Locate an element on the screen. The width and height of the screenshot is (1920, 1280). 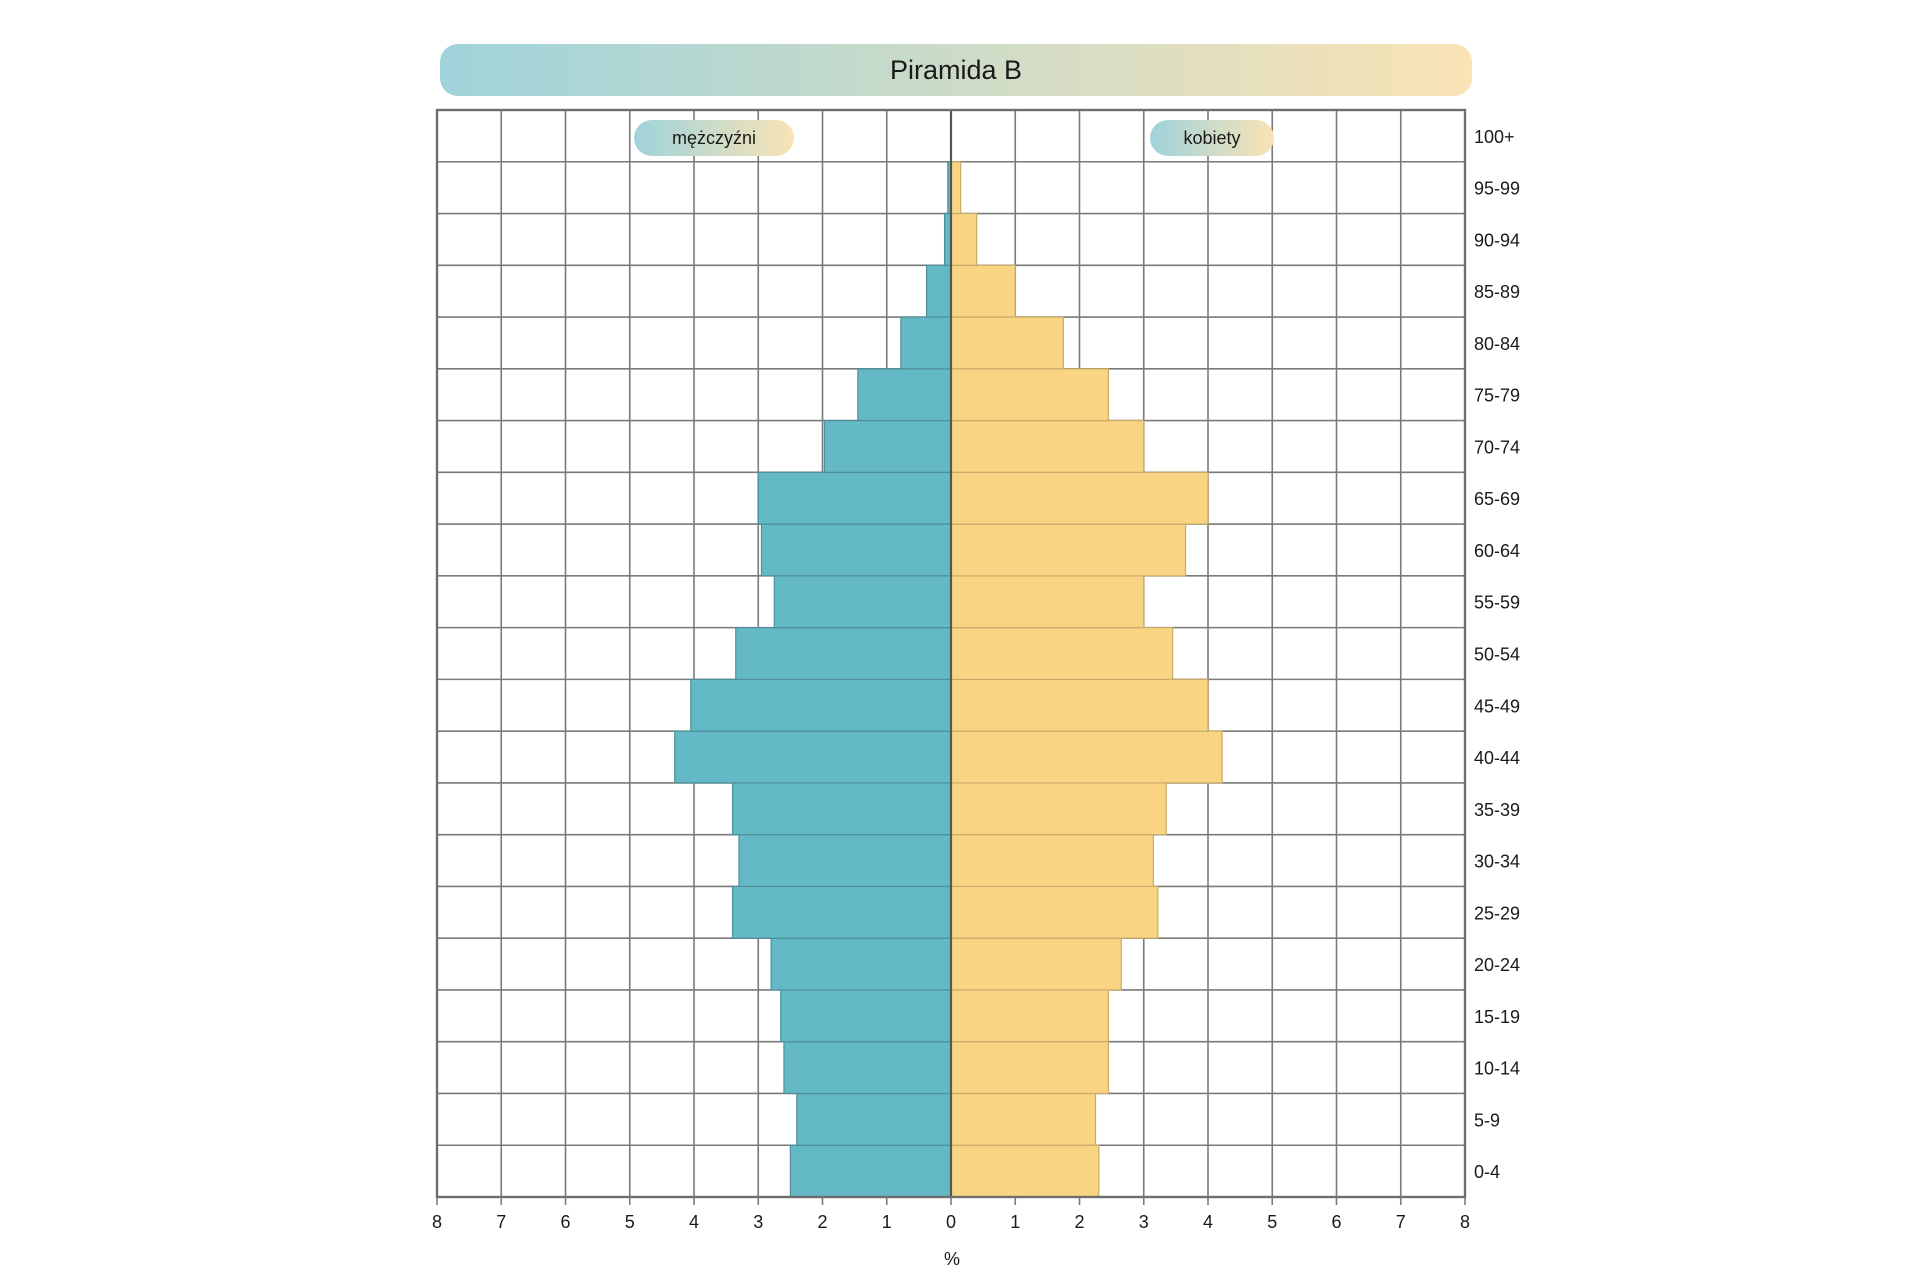
age-label: 35-39 is located at coordinates (1497, 810).